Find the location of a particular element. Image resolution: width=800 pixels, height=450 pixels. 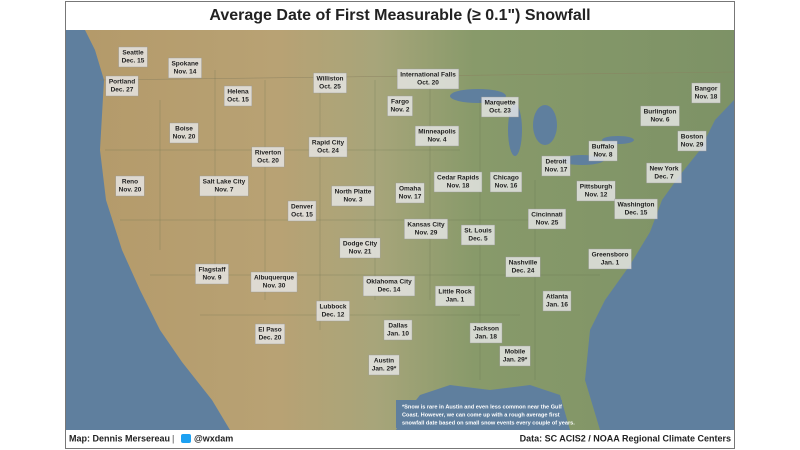

city-date: Nov. 21 is located at coordinates (360, 252).